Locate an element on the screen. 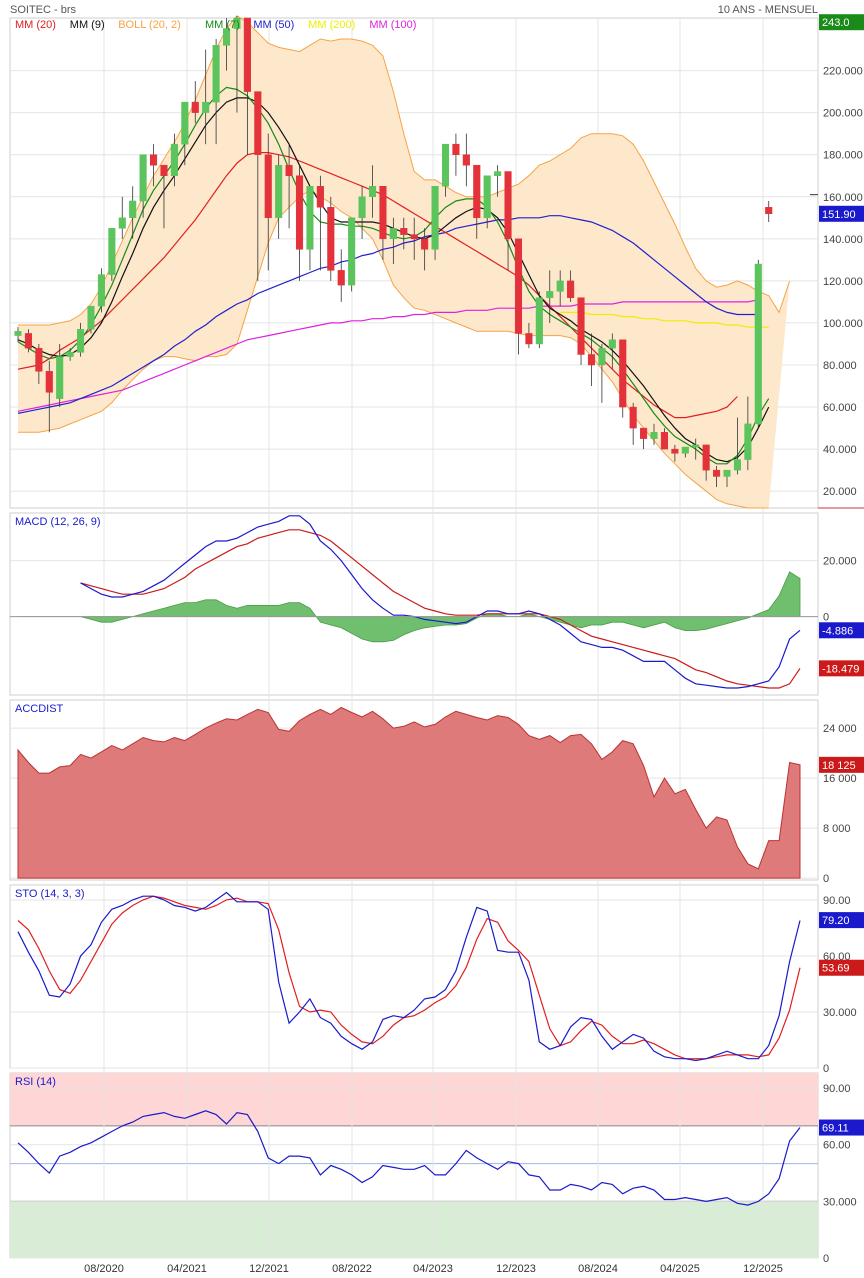  value-badge: 79.20 is located at coordinates (841, 920).